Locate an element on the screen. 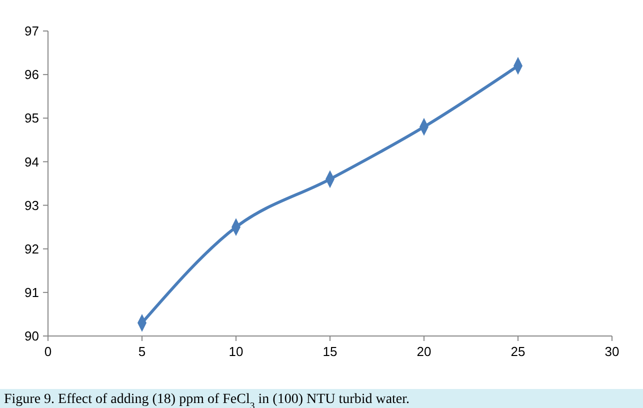 The height and width of the screenshot is (408, 643). x-tick-label: 5 is located at coordinates (142, 351).